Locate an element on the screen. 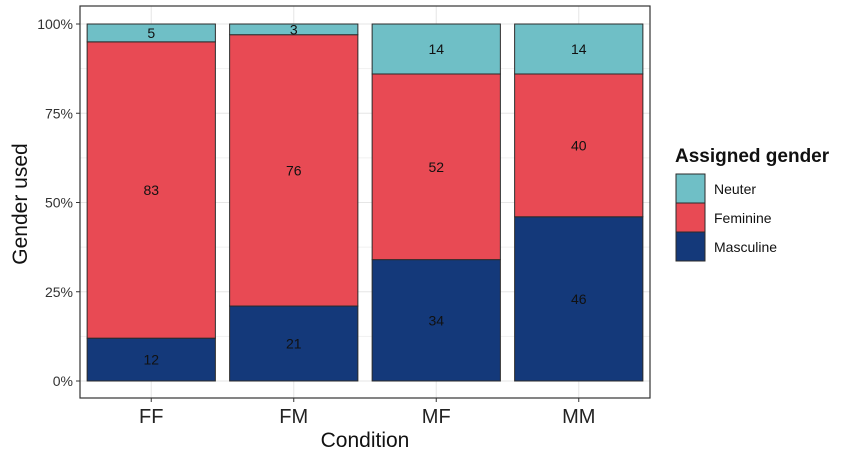 The image size is (856, 454). bar-fm-neuter is located at coordinates (294, 29).